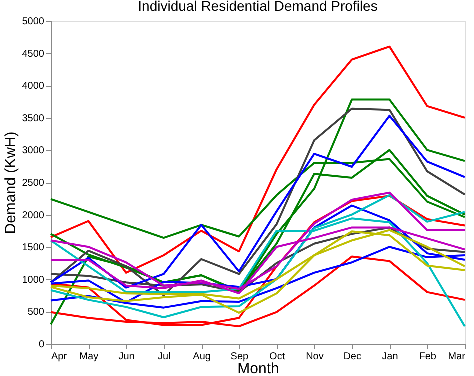 The width and height of the screenshot is (474, 376). What do you see at coordinates (33, 216) in the screenshot?
I see `y-tick-label: 2000` at bounding box center [33, 216].